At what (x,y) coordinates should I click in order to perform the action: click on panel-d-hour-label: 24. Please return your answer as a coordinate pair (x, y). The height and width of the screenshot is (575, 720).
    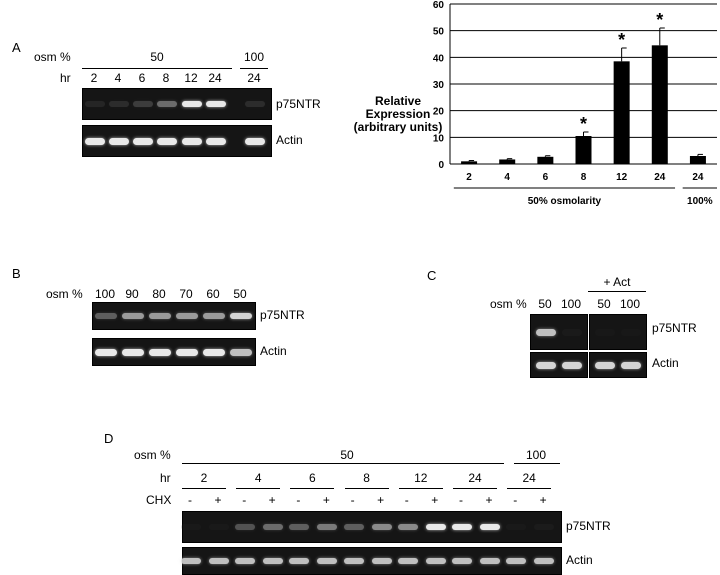
    Looking at the image, I should click on (475, 478).